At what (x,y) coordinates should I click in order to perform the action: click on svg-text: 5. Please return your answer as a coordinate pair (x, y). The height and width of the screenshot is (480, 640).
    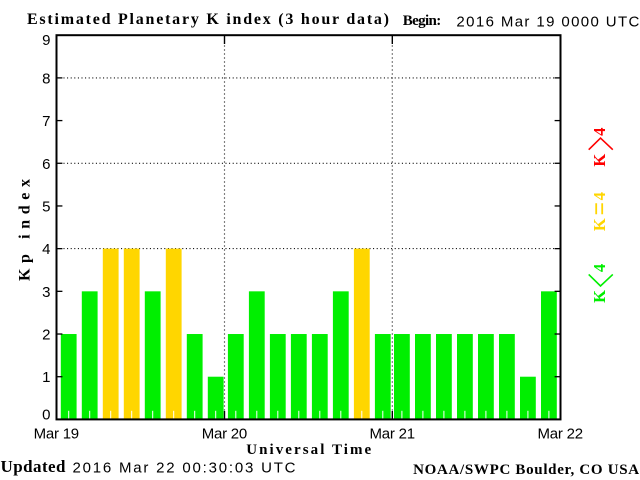
    Looking at the image, I should click on (46, 207).